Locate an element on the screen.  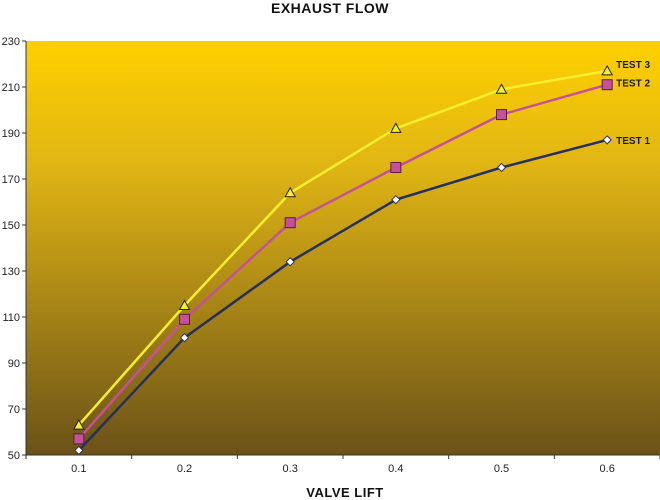
y-tick-label: 210 is located at coordinates (11, 88).